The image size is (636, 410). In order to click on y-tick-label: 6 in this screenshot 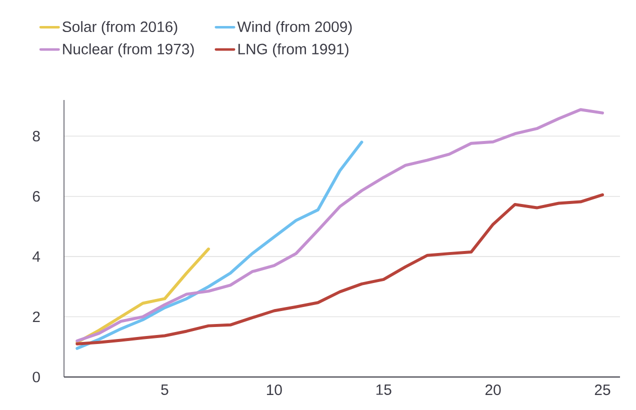, I will do `click(36, 196)`.